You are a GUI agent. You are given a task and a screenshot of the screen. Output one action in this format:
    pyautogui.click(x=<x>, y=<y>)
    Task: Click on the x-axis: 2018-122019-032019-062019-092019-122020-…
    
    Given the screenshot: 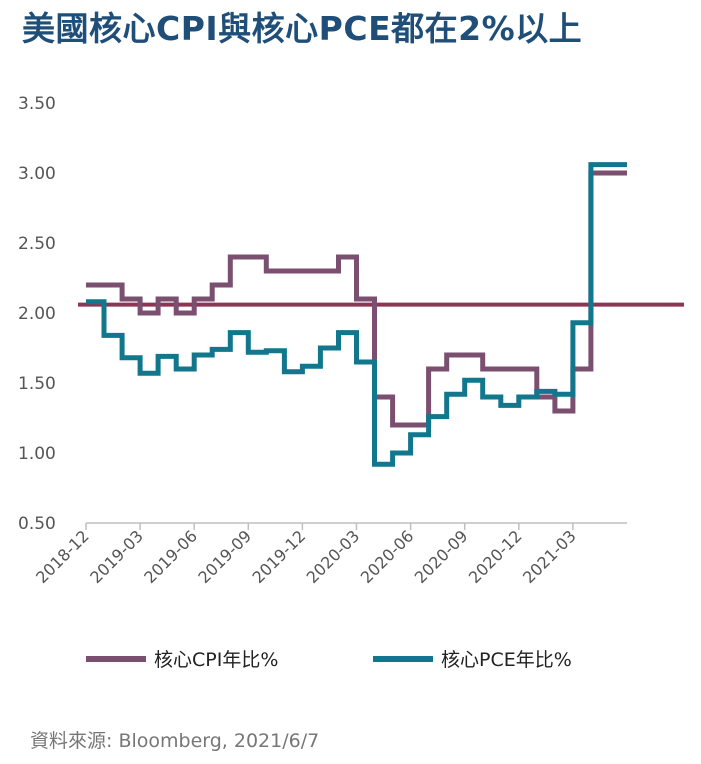 What is the action you would take?
    pyautogui.click(x=329, y=554)
    